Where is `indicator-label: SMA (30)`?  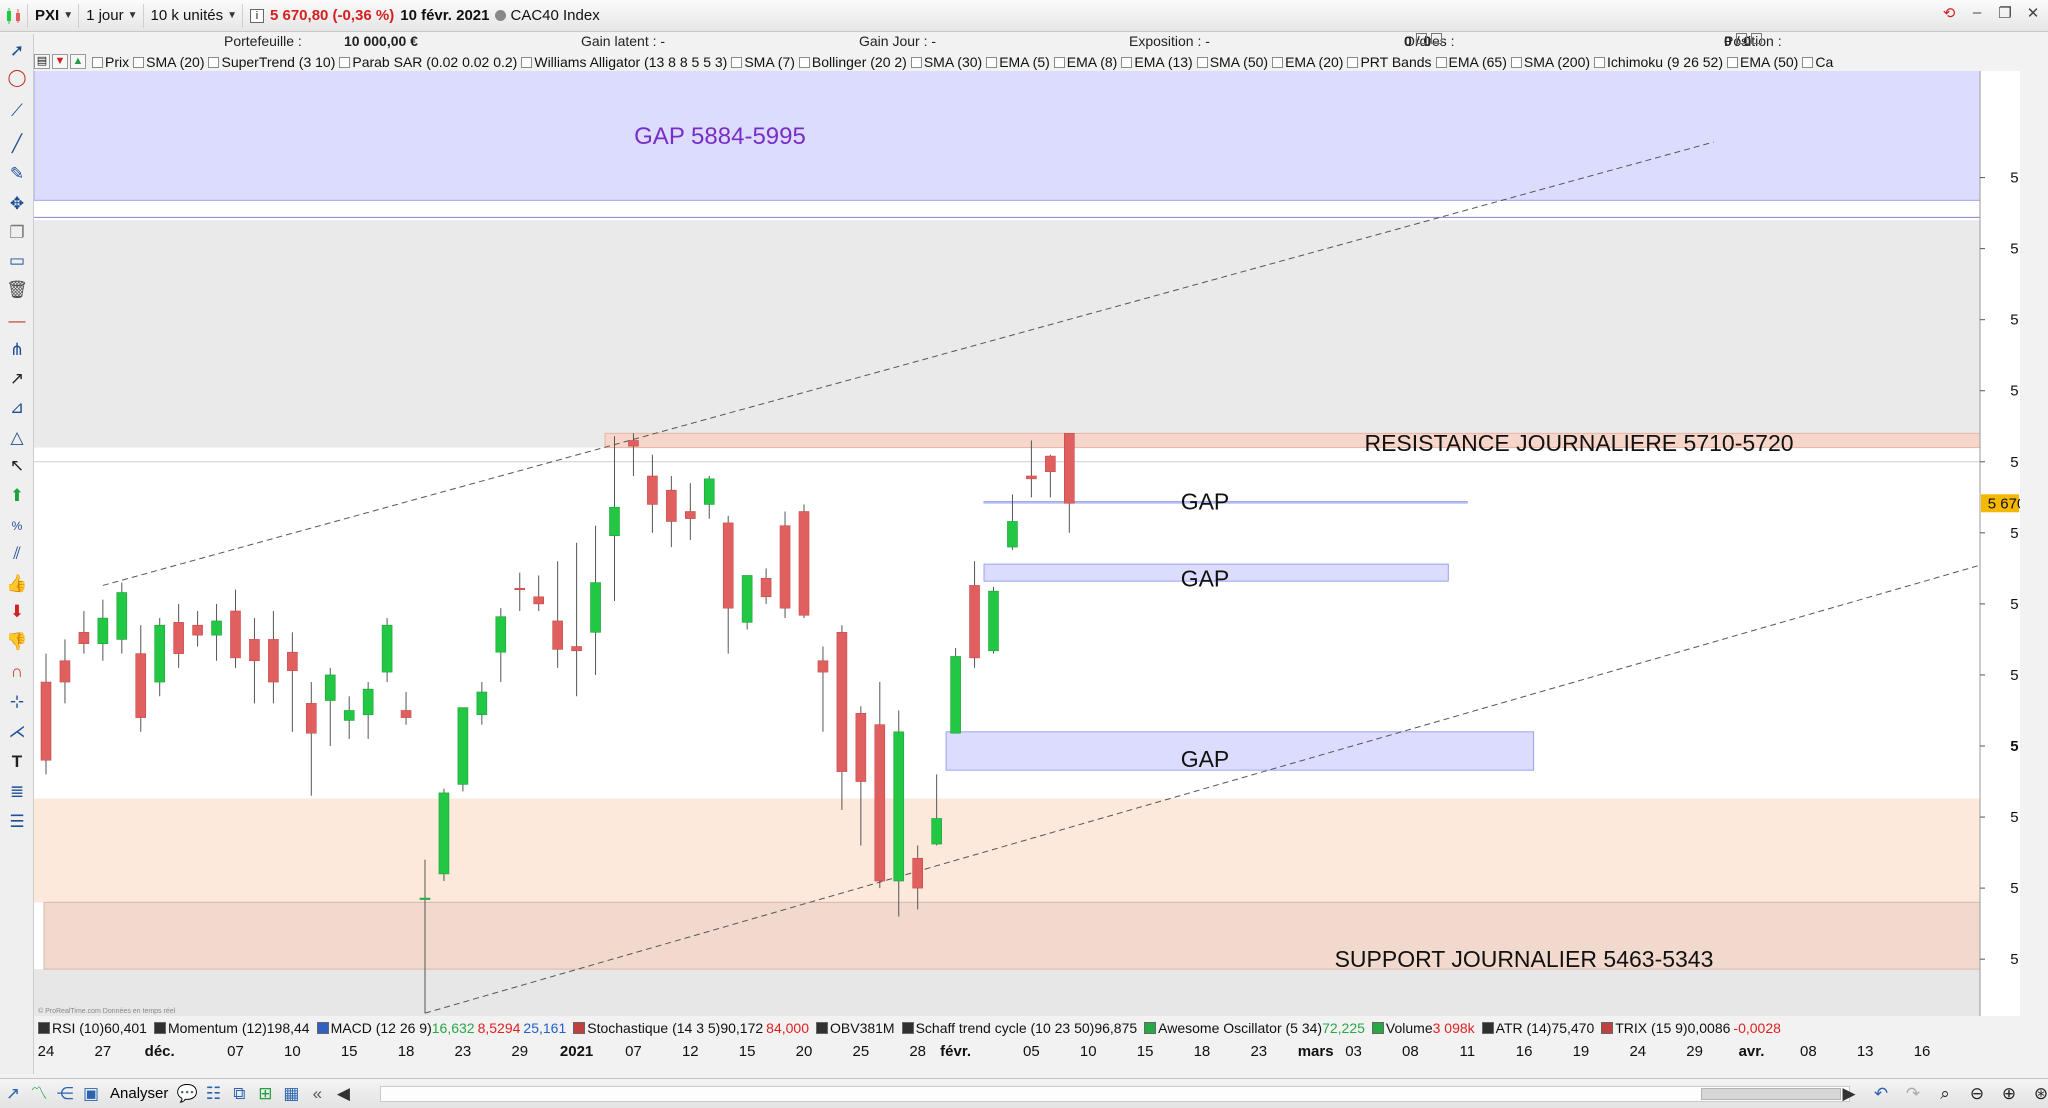
indicator-label: SMA (30) is located at coordinates (953, 61).